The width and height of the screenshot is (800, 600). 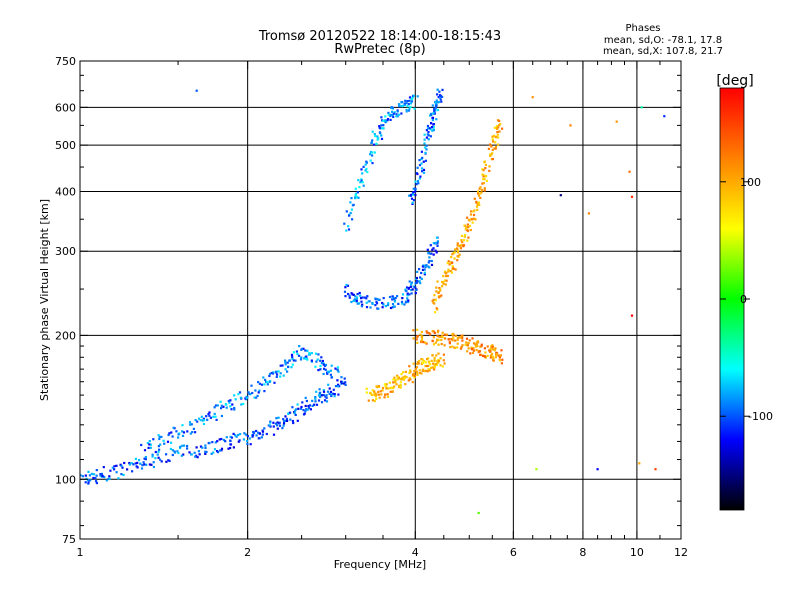 I want to click on colorbar-ticks: 100 0 -100, so click(x=746, y=299).